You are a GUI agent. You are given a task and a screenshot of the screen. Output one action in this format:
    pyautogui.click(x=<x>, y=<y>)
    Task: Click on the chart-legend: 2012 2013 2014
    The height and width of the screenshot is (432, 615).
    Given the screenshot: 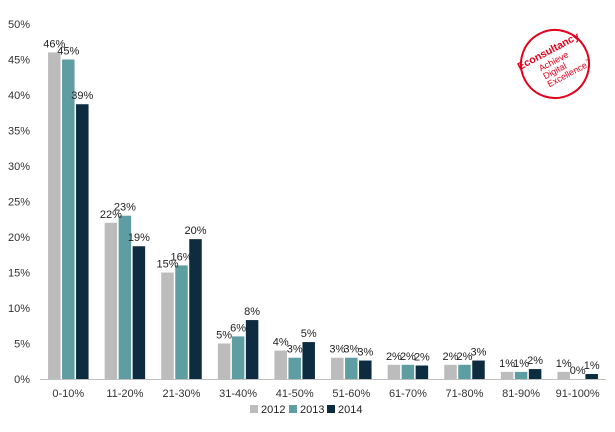 What is the action you would take?
    pyautogui.click(x=306, y=410)
    